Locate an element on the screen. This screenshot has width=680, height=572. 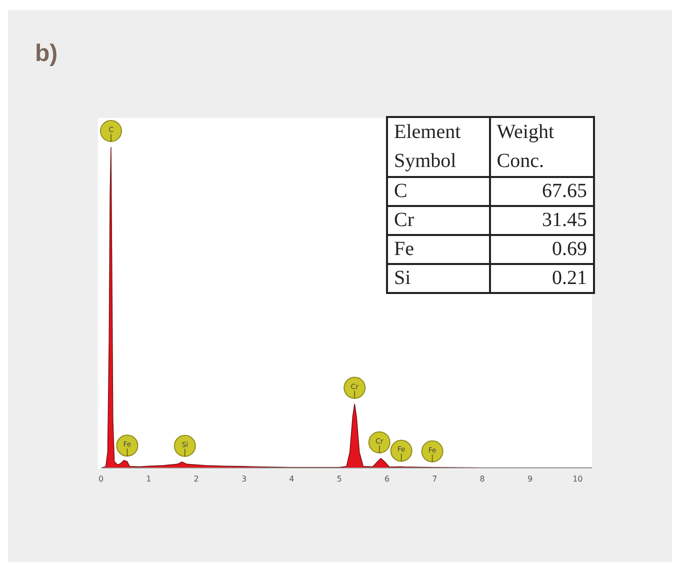
annotation: C is located at coordinates (438, 191).